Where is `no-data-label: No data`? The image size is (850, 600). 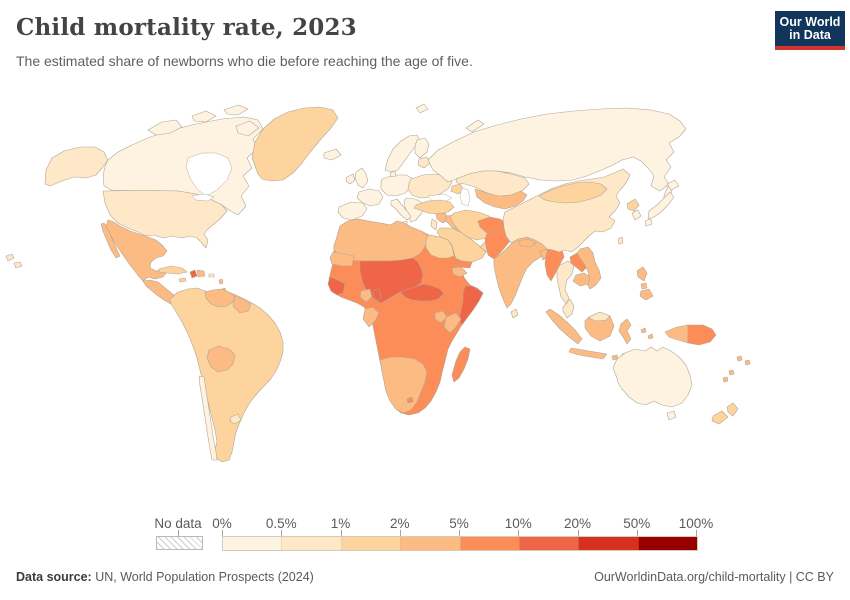 no-data-label: No data is located at coordinates (178, 523).